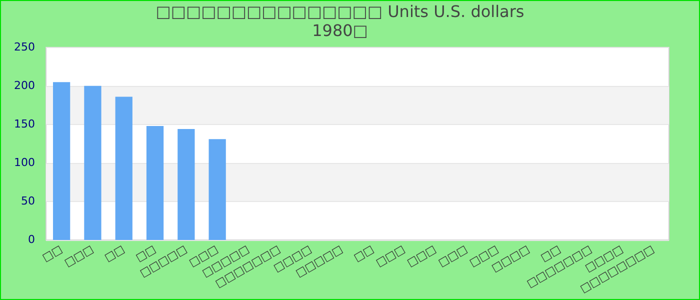 The image size is (700, 300). What do you see at coordinates (31, 239) in the screenshot?
I see `y-tick-label: 0` at bounding box center [31, 239].